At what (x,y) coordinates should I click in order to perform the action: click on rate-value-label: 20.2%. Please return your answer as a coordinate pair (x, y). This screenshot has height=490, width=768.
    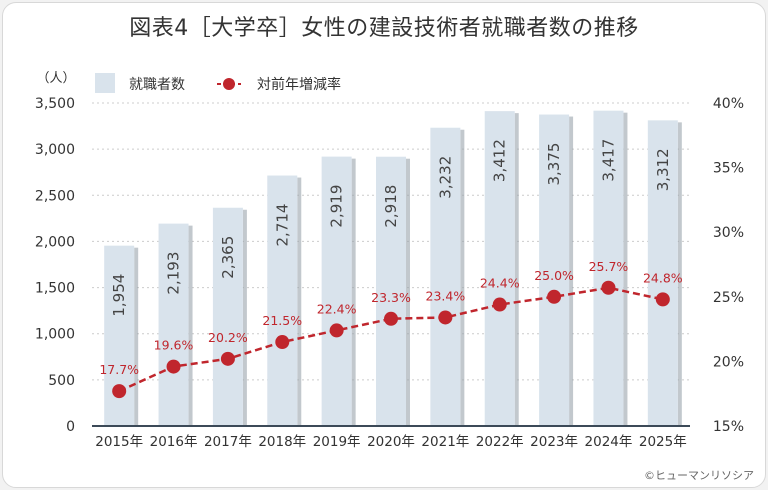
    Looking at the image, I should click on (228, 337).